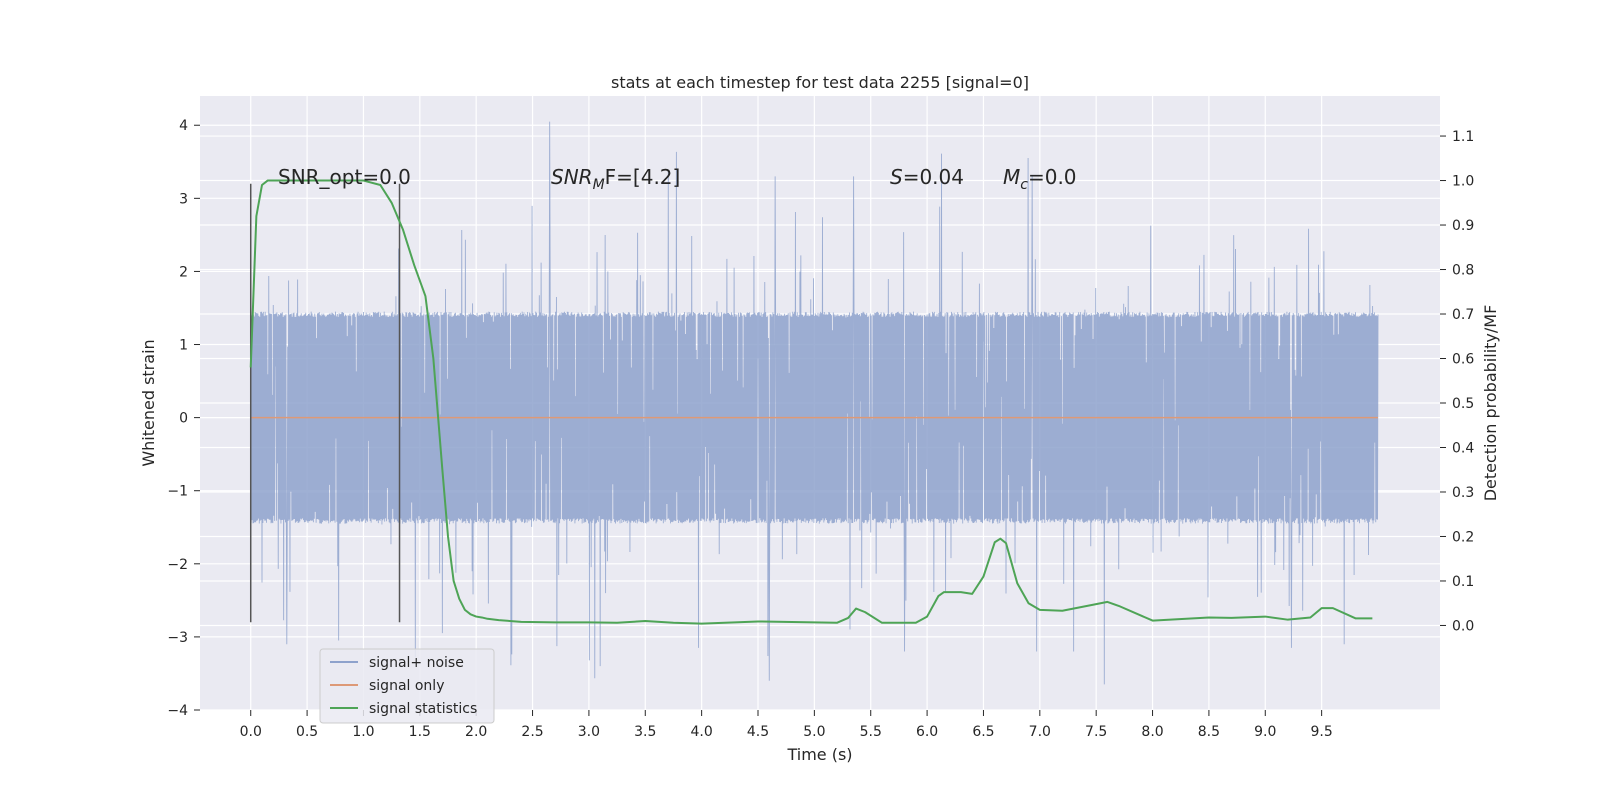  What do you see at coordinates (927, 732) in the screenshot?
I see `x-tick-label: 6.0` at bounding box center [927, 732].